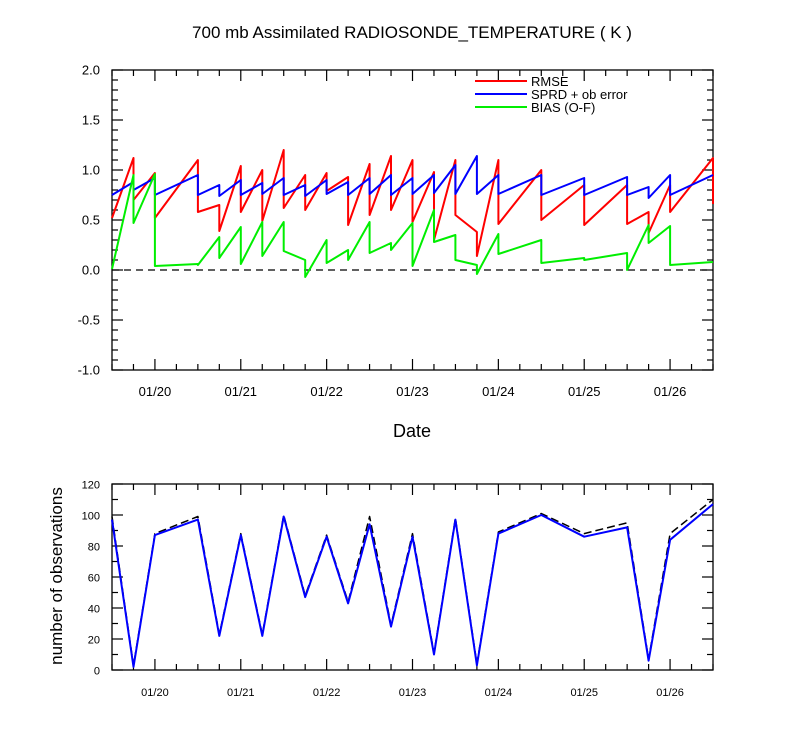 The width and height of the screenshot is (800, 750). I want to click on y-tick-label: 80, so click(94, 548).